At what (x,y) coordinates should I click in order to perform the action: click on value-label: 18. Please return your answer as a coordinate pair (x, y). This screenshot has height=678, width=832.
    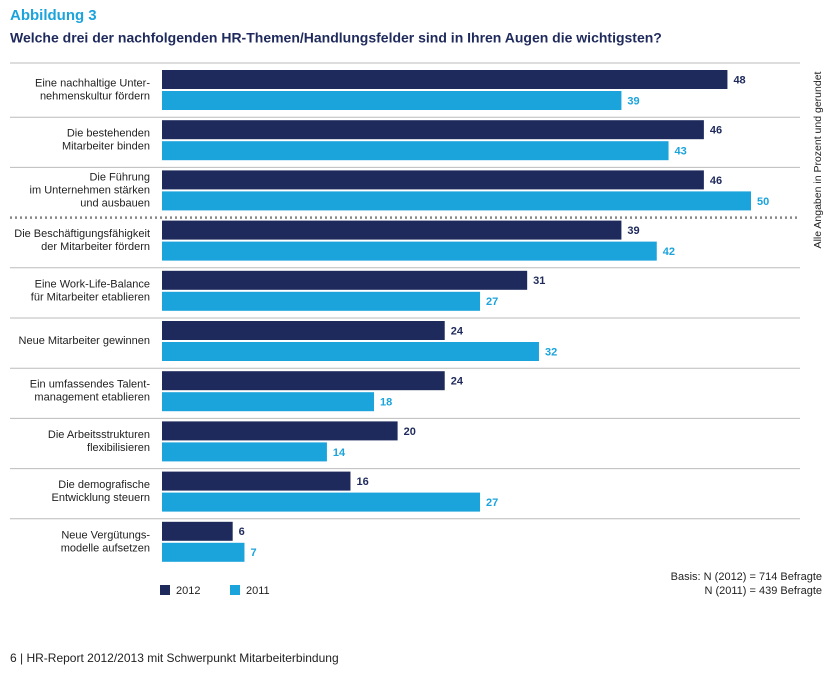
    Looking at the image, I should click on (386, 403).